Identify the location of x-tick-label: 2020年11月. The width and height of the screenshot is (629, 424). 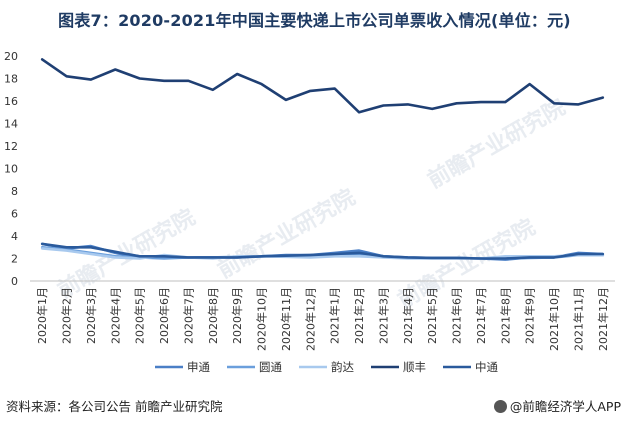
(286, 319).